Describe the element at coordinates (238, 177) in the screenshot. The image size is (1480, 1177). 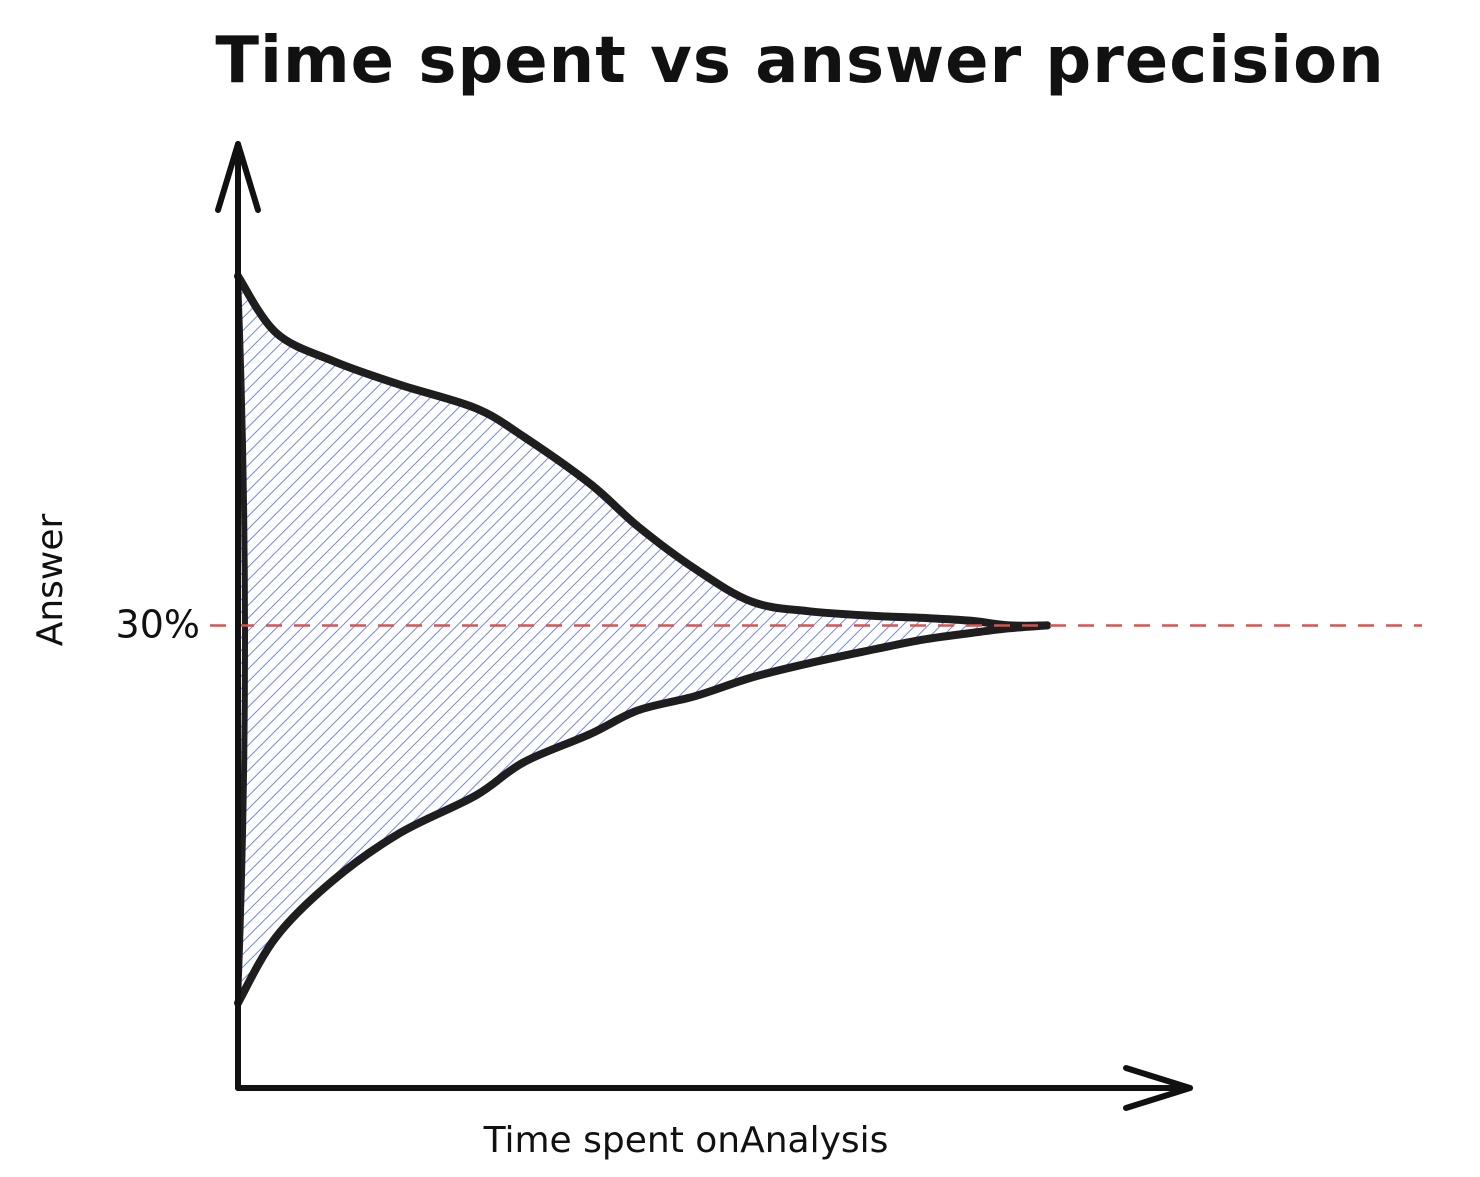
I see `y-axis-arrowhead` at that location.